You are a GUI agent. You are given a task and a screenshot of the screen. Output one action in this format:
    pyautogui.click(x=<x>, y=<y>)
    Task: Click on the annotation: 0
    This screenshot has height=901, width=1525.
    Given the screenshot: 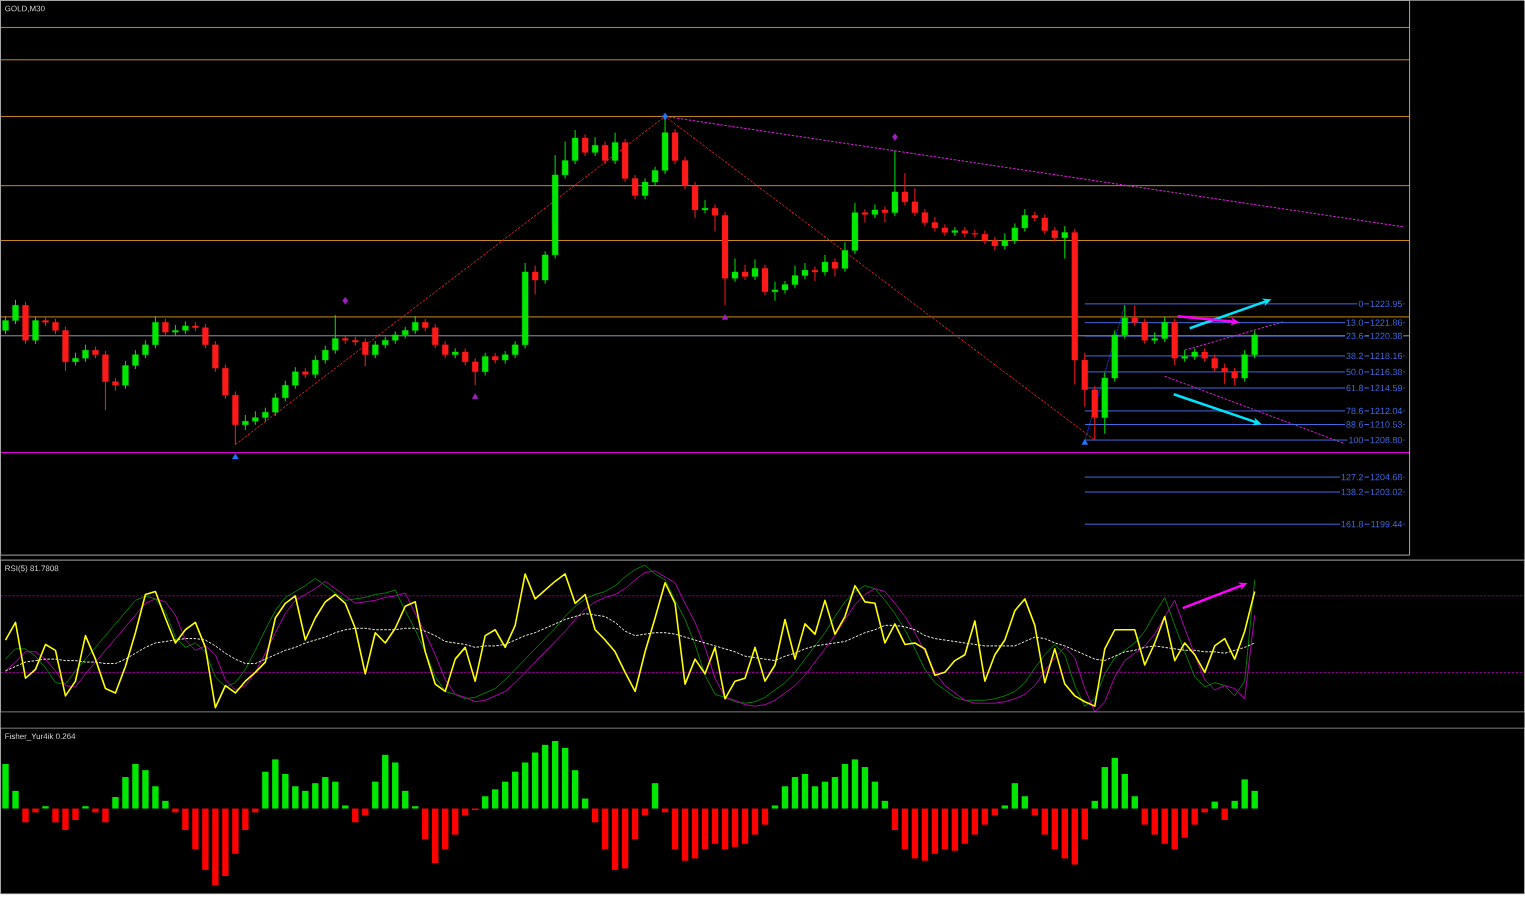 What is the action you would take?
    pyautogui.click(x=1361, y=304)
    